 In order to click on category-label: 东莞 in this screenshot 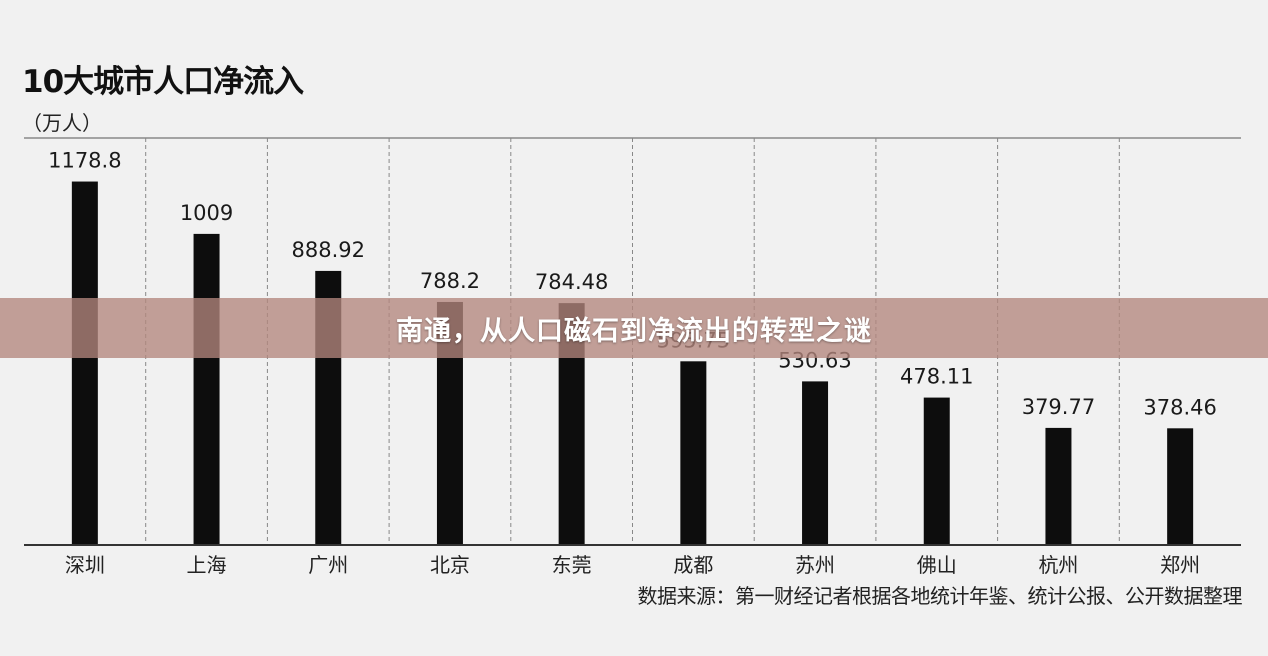, I will do `click(572, 565)`.